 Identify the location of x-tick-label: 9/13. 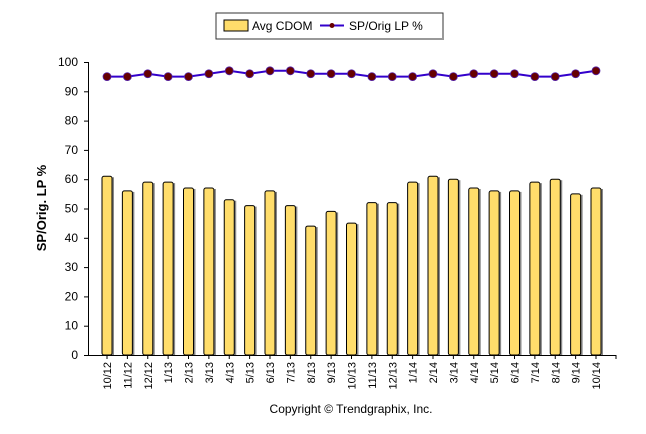
(332, 372).